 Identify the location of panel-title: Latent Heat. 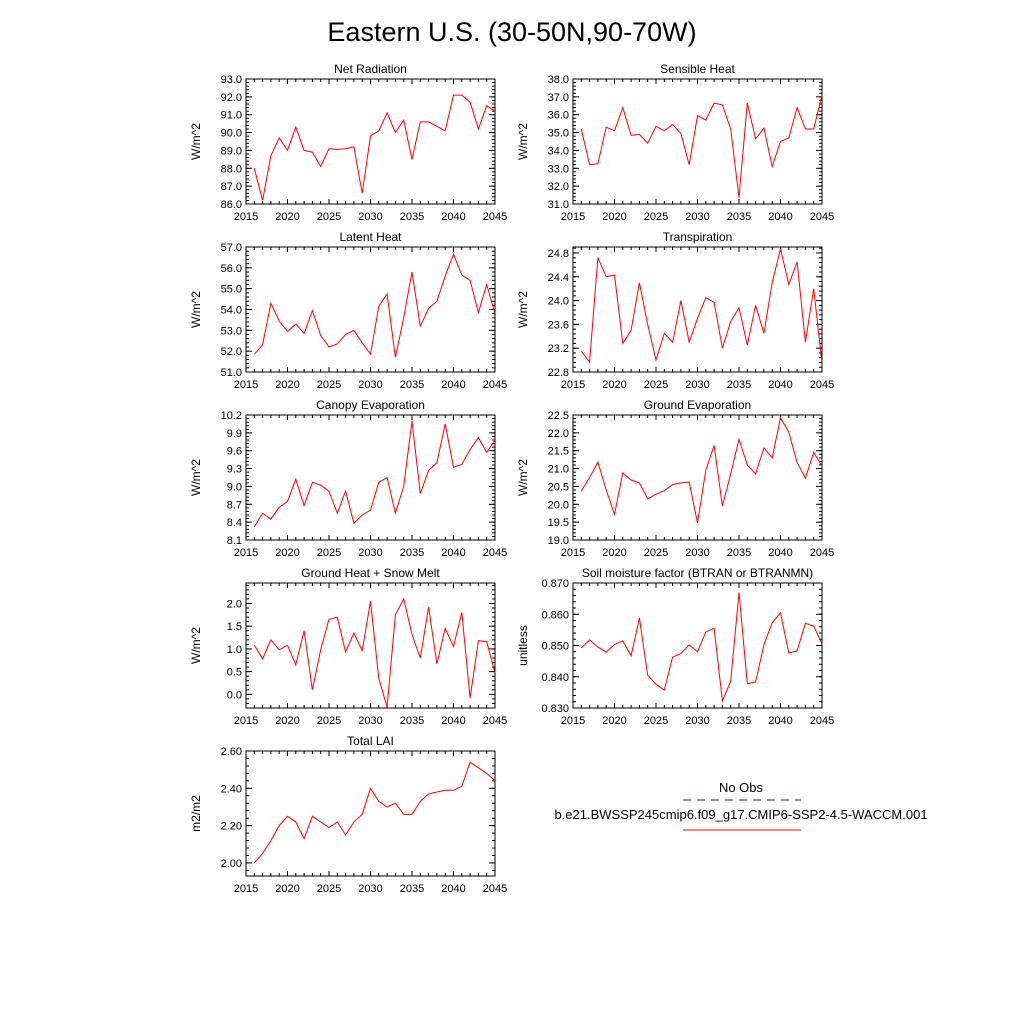
(370, 237).